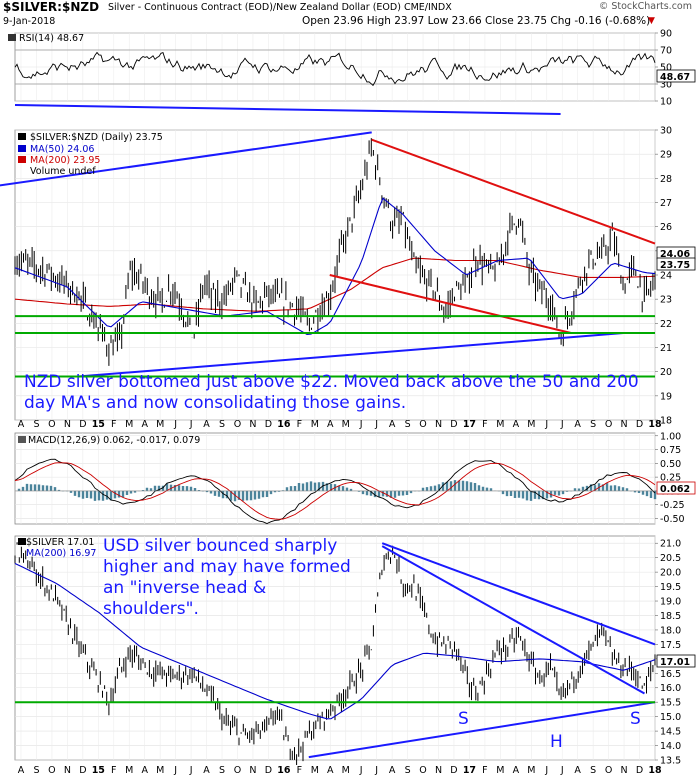 The height and width of the screenshot is (780, 700). What do you see at coordinates (666, 155) in the screenshot?
I see `y-tick-label: 29` at bounding box center [666, 155].